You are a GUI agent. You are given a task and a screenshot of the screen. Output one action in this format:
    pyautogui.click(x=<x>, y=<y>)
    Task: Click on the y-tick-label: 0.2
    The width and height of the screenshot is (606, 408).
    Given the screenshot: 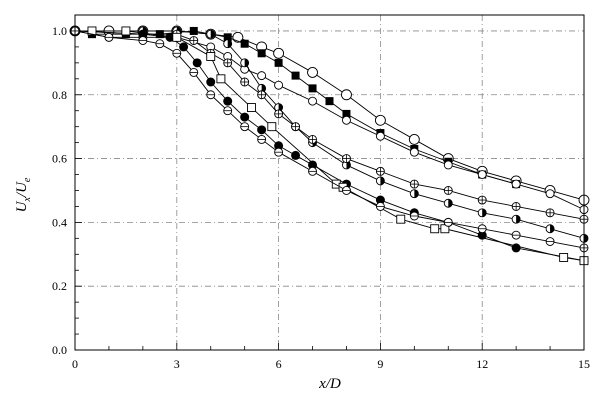 What is the action you would take?
    pyautogui.click(x=59, y=286)
    